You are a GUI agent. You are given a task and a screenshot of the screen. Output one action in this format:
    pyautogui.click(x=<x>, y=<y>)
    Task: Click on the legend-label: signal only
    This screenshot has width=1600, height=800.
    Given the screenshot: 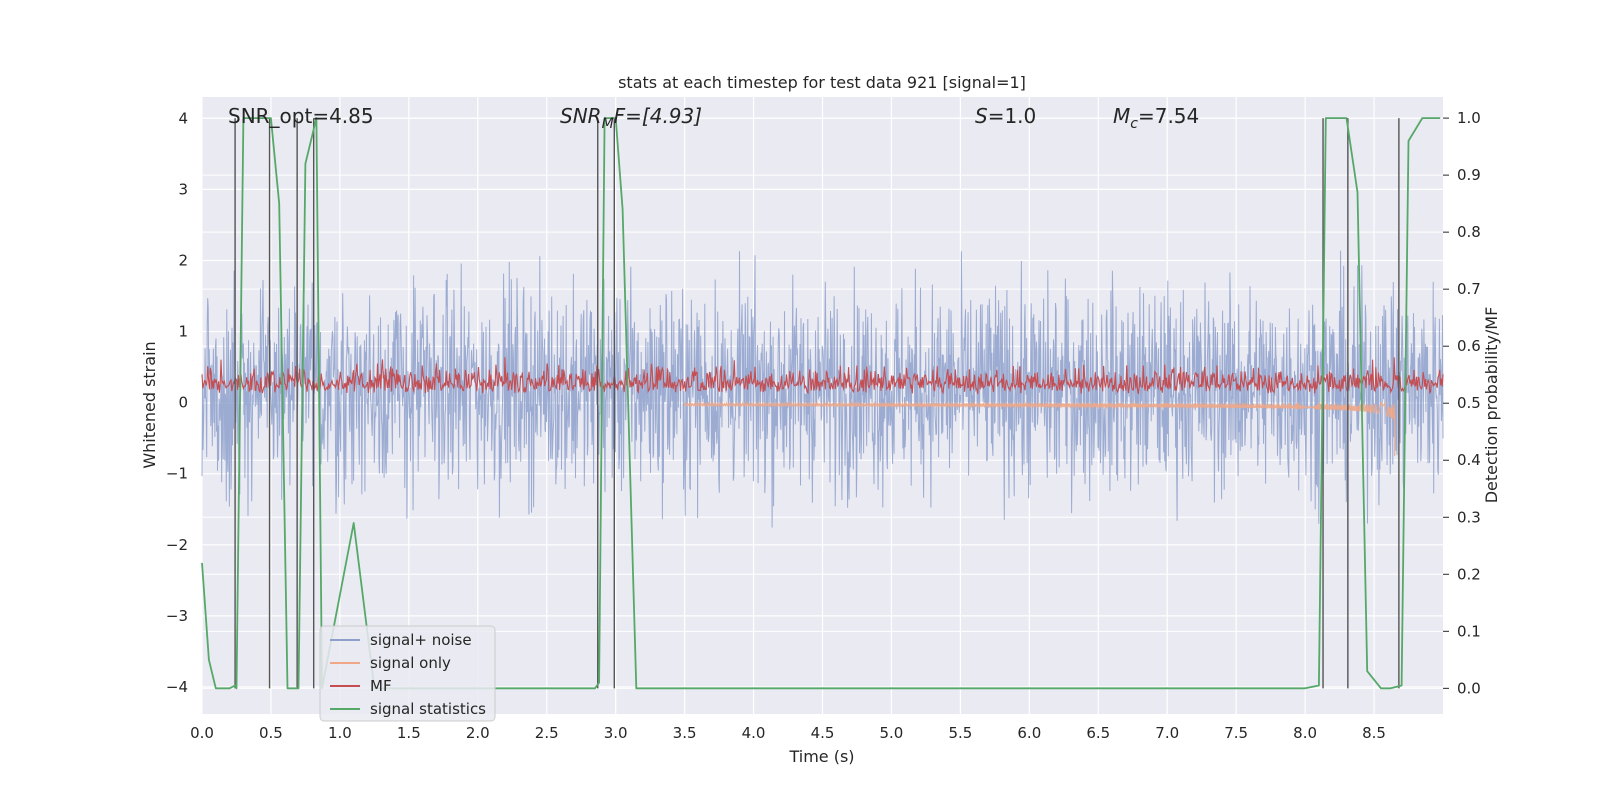 What is the action you would take?
    pyautogui.click(x=410, y=663)
    